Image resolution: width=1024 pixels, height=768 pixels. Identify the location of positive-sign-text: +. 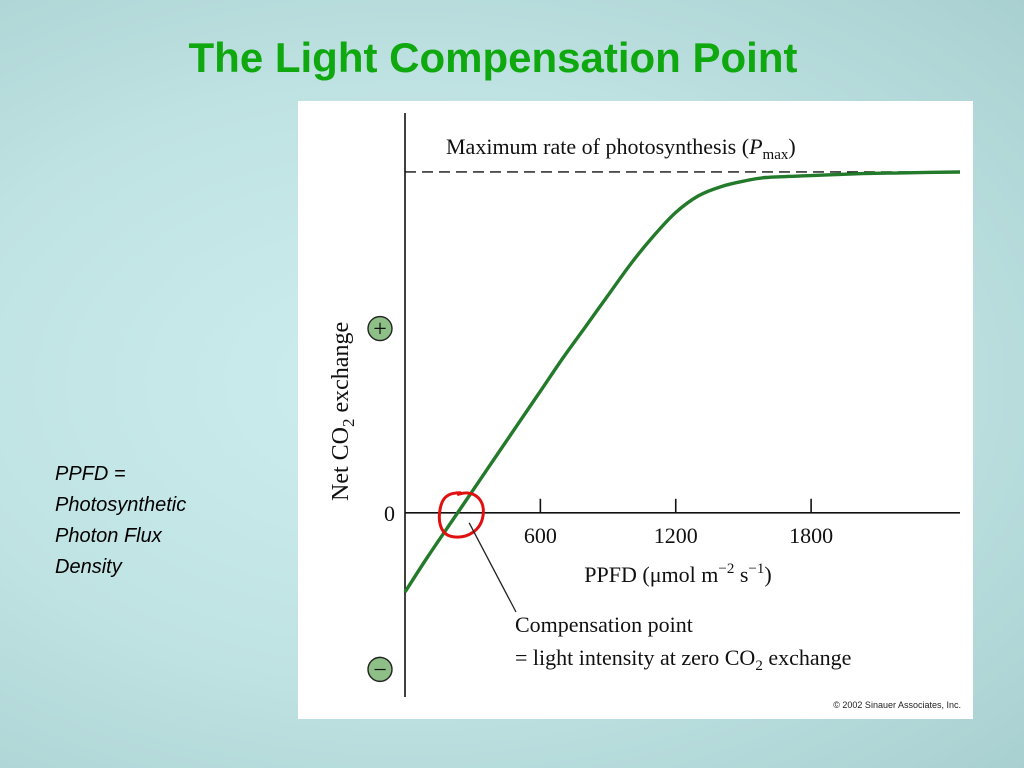
(380, 330).